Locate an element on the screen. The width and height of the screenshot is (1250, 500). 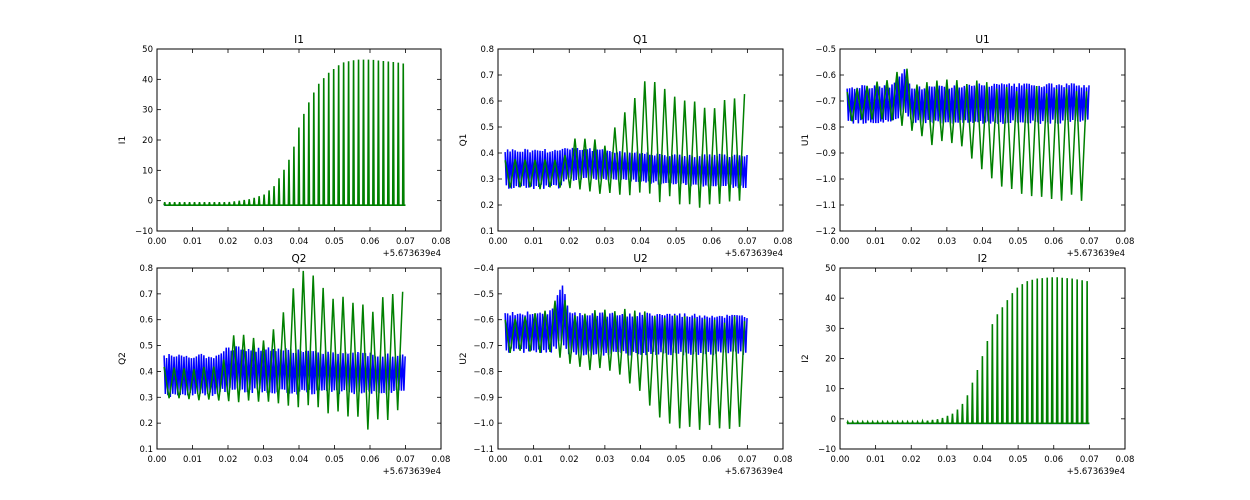
y-tick-label: −0.5 is located at coordinates (825, 50).